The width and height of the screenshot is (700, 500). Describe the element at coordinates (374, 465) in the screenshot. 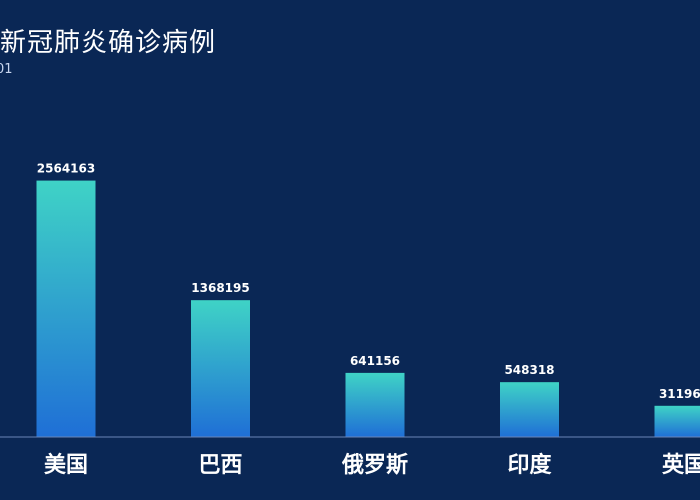

I see `category-label-2: 俄罗斯` at that location.